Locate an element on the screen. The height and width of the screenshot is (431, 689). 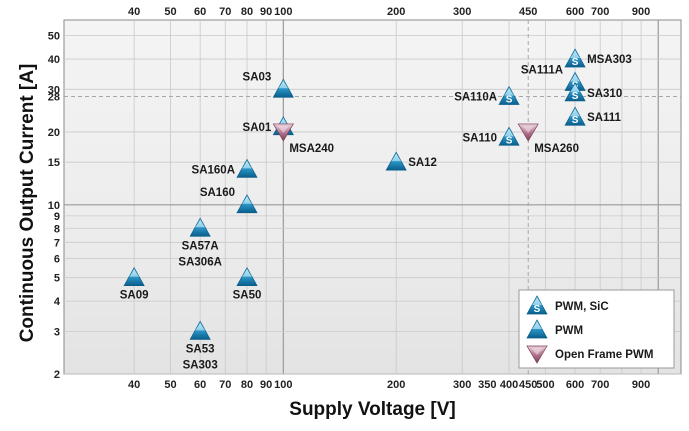
y-tick-label: 28 is located at coordinates (54, 98).